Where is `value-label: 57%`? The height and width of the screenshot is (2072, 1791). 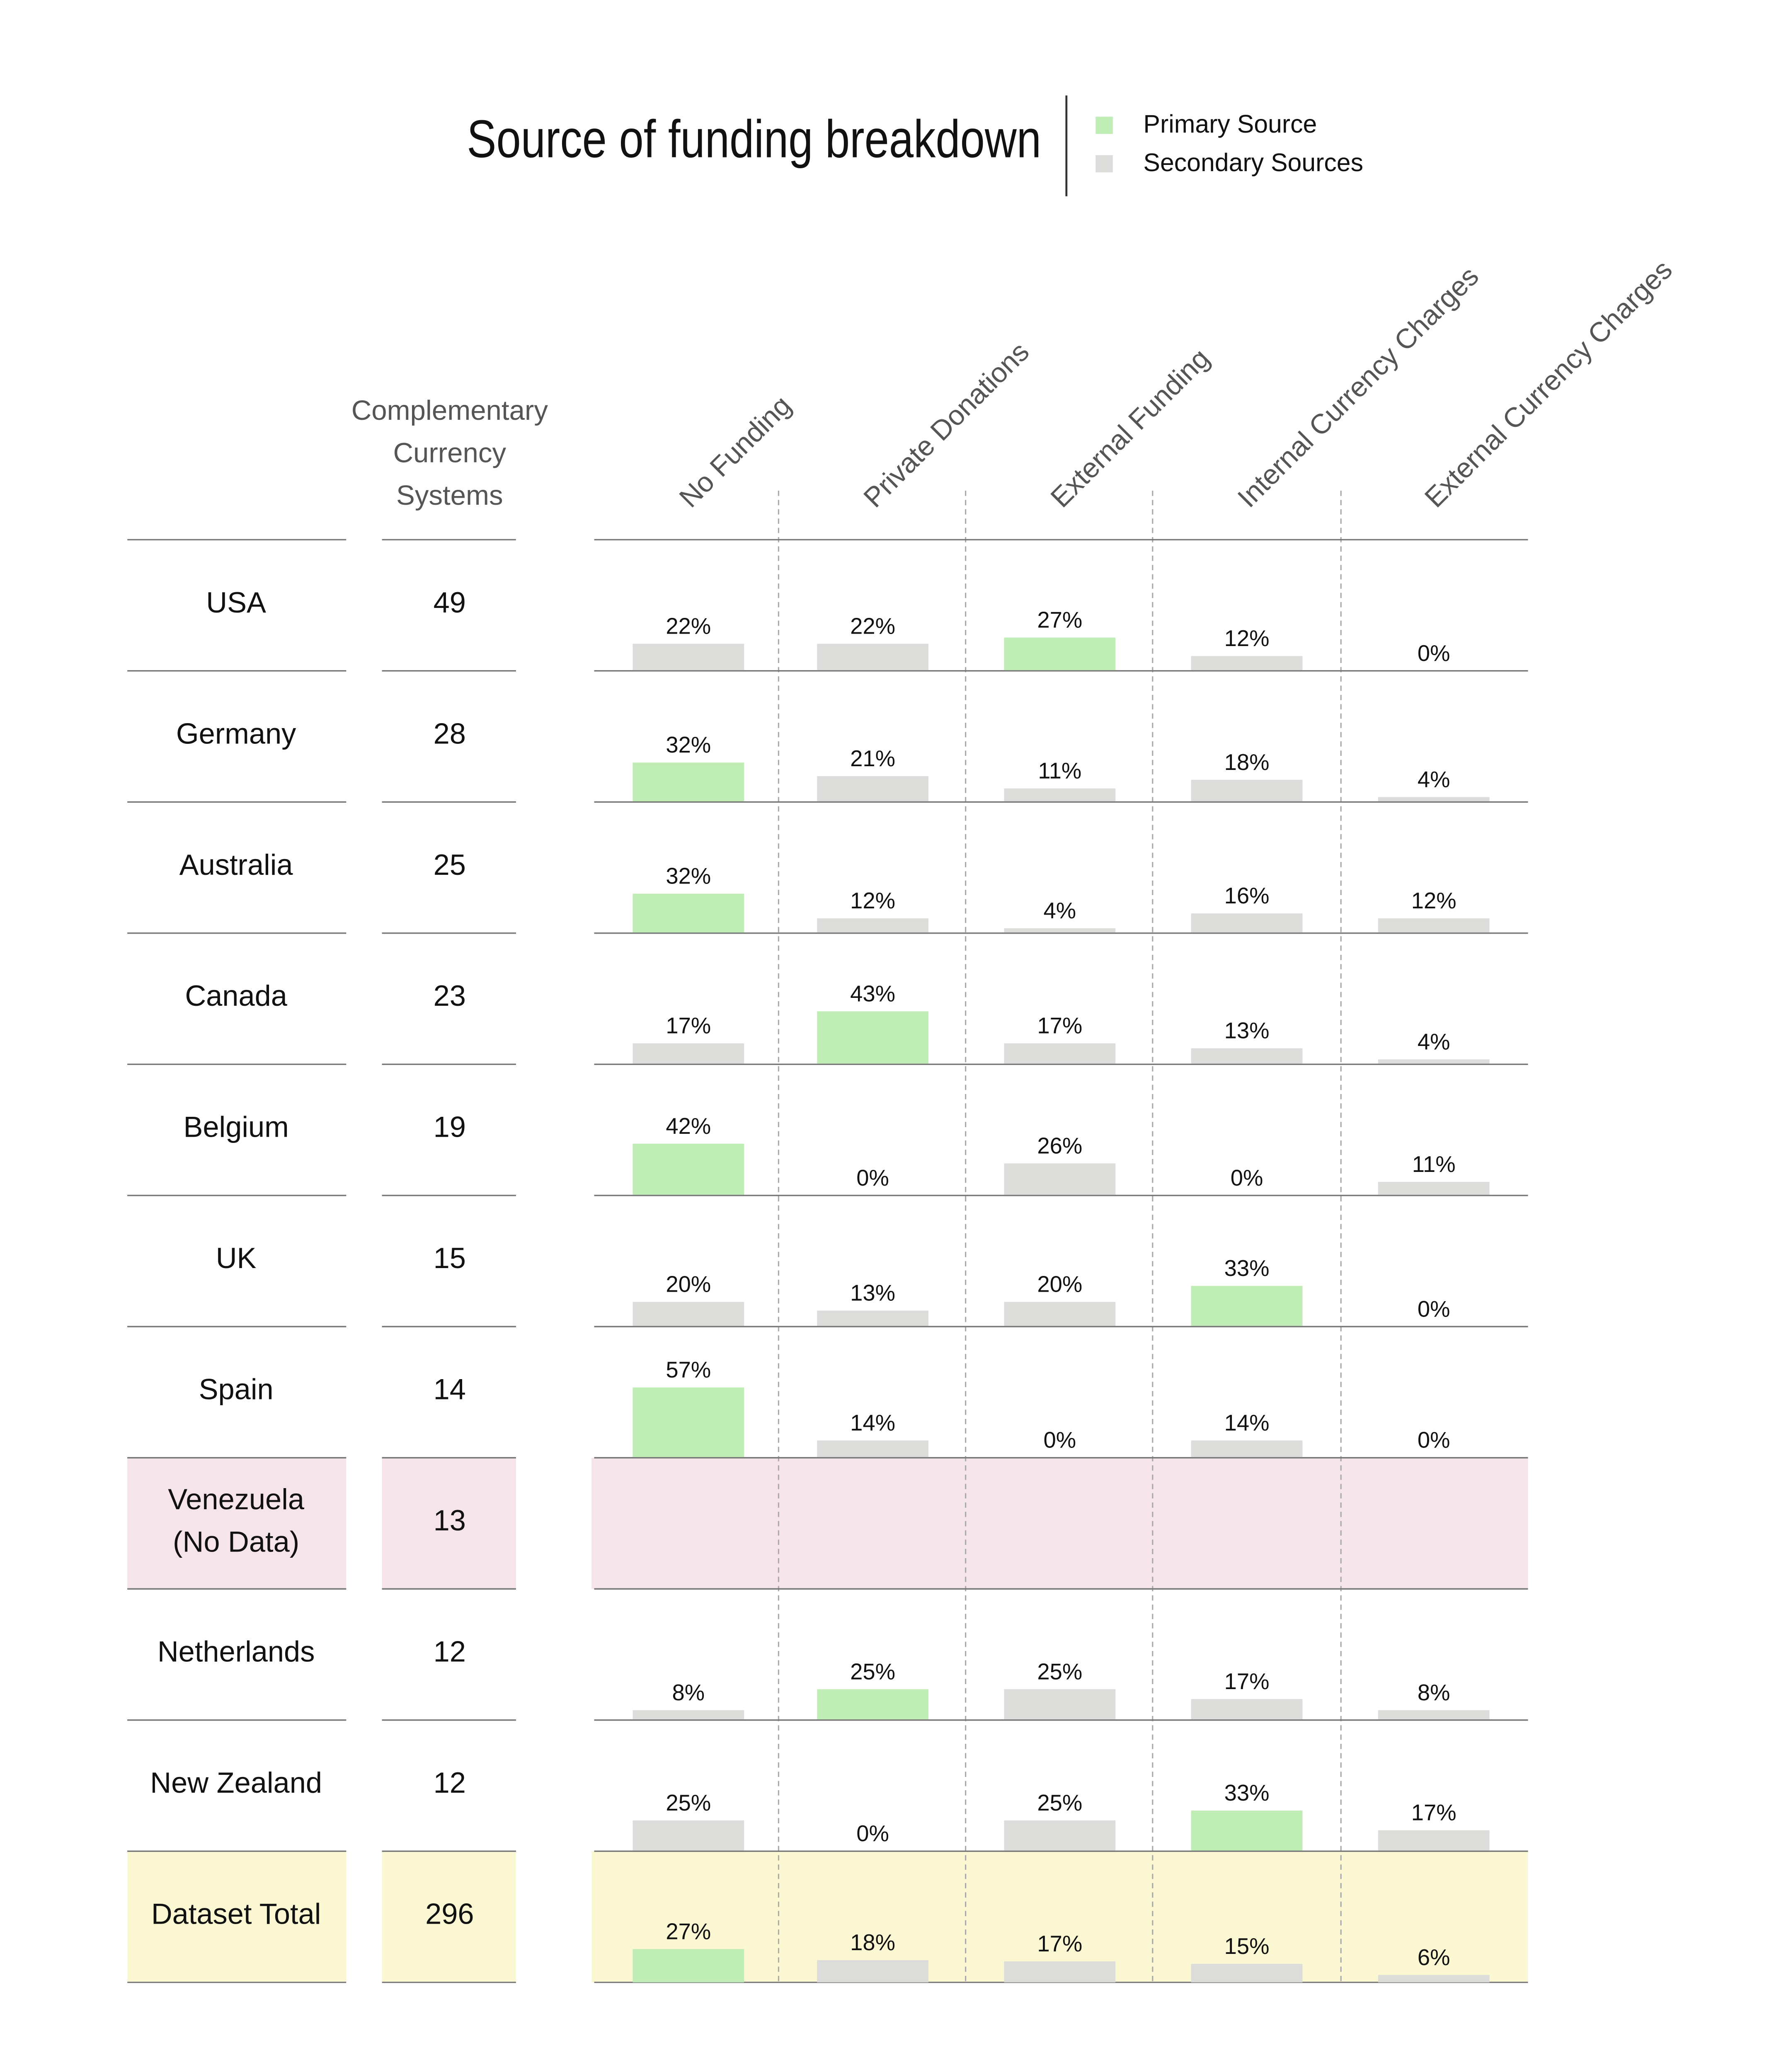
value-label: 57% is located at coordinates (688, 1369).